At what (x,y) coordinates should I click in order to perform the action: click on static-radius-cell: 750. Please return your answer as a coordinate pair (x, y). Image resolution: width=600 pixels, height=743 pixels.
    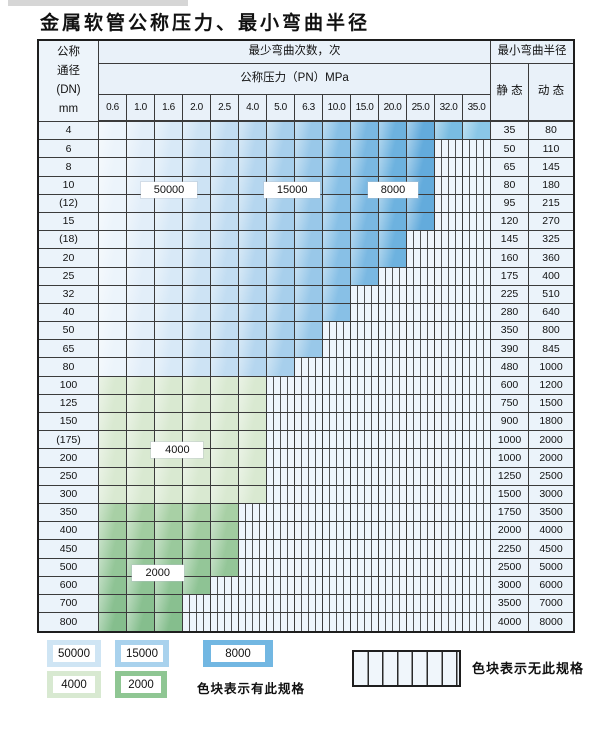
    Looking at the image, I should click on (510, 403).